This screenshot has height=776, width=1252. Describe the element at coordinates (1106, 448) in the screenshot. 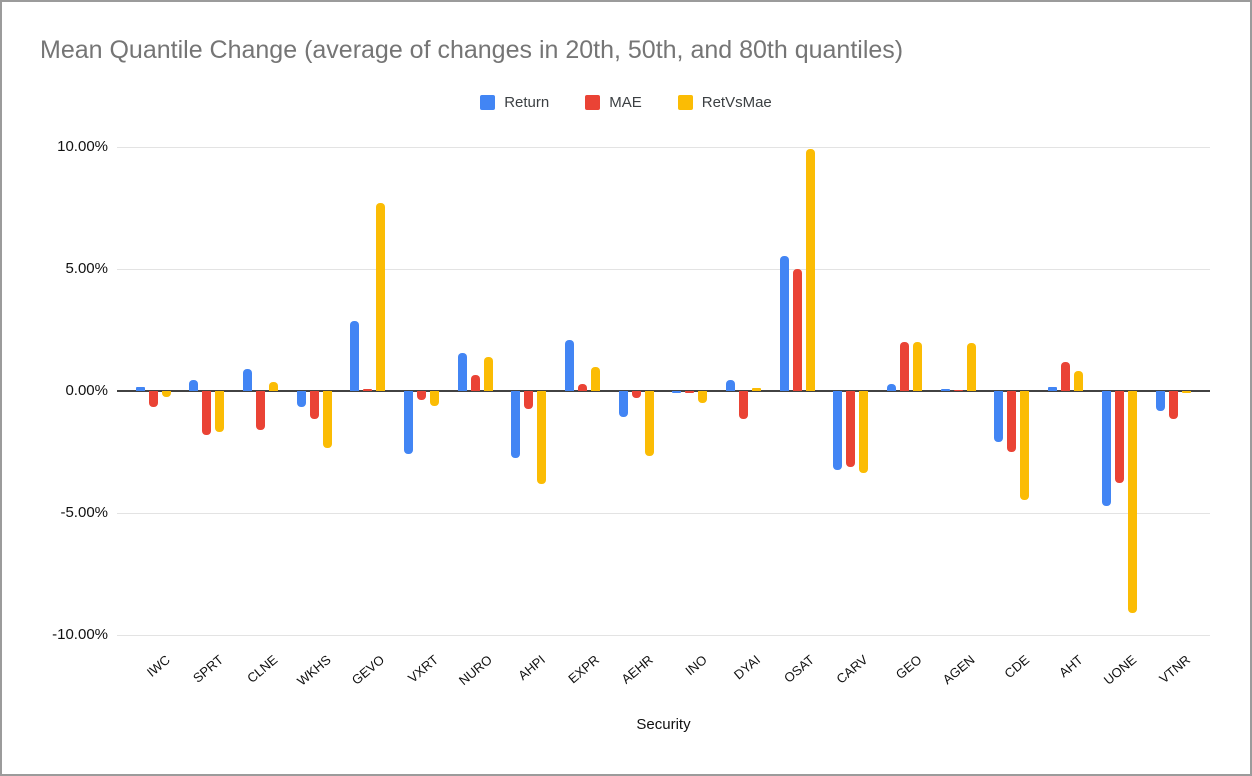

I see `bar-return-uone` at that location.